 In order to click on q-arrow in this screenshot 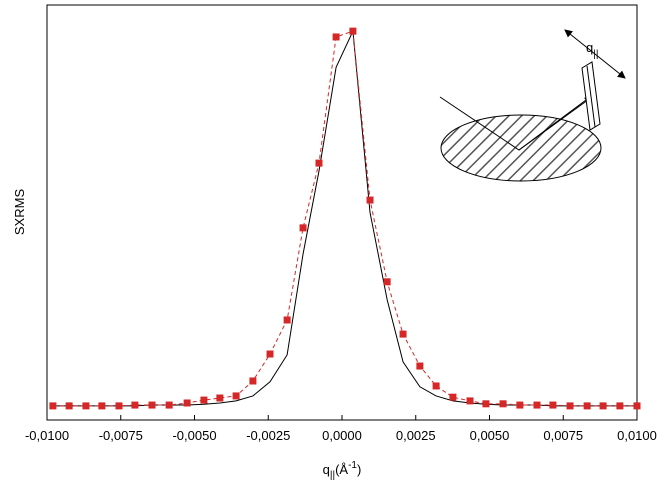, I will do `click(595, 54)`.